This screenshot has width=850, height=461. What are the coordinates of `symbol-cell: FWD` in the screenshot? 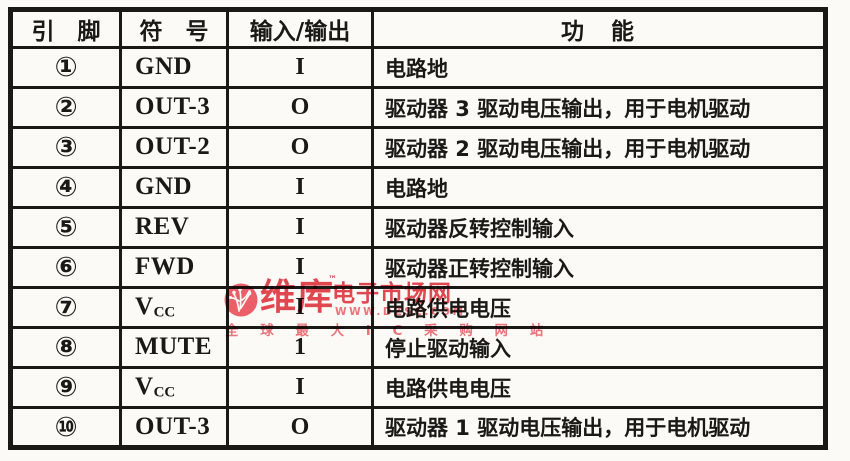 It's located at (174, 267).